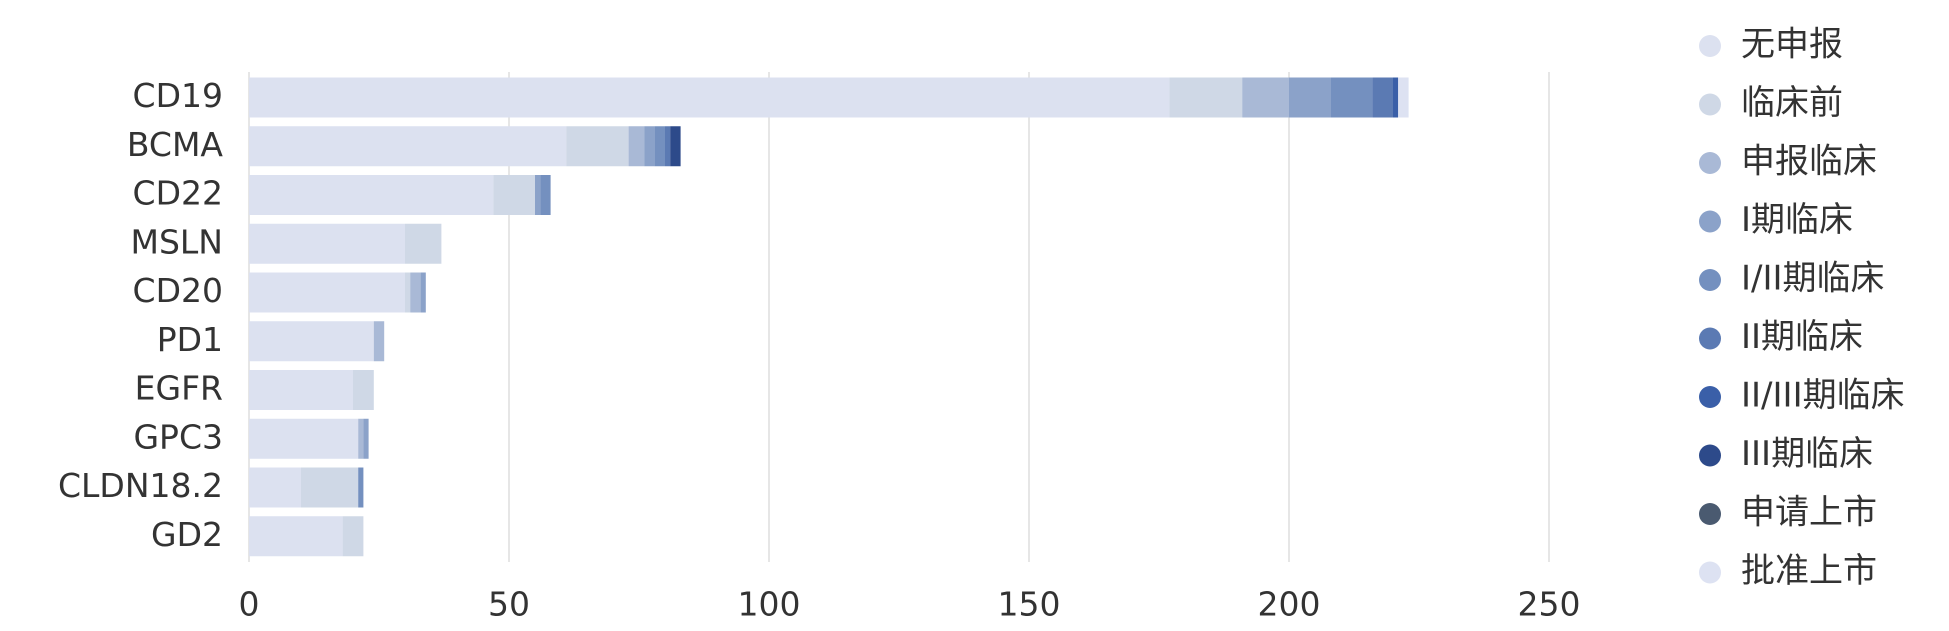  Describe the element at coordinates (769, 604) in the screenshot. I see `x-tick-label: 100` at that location.